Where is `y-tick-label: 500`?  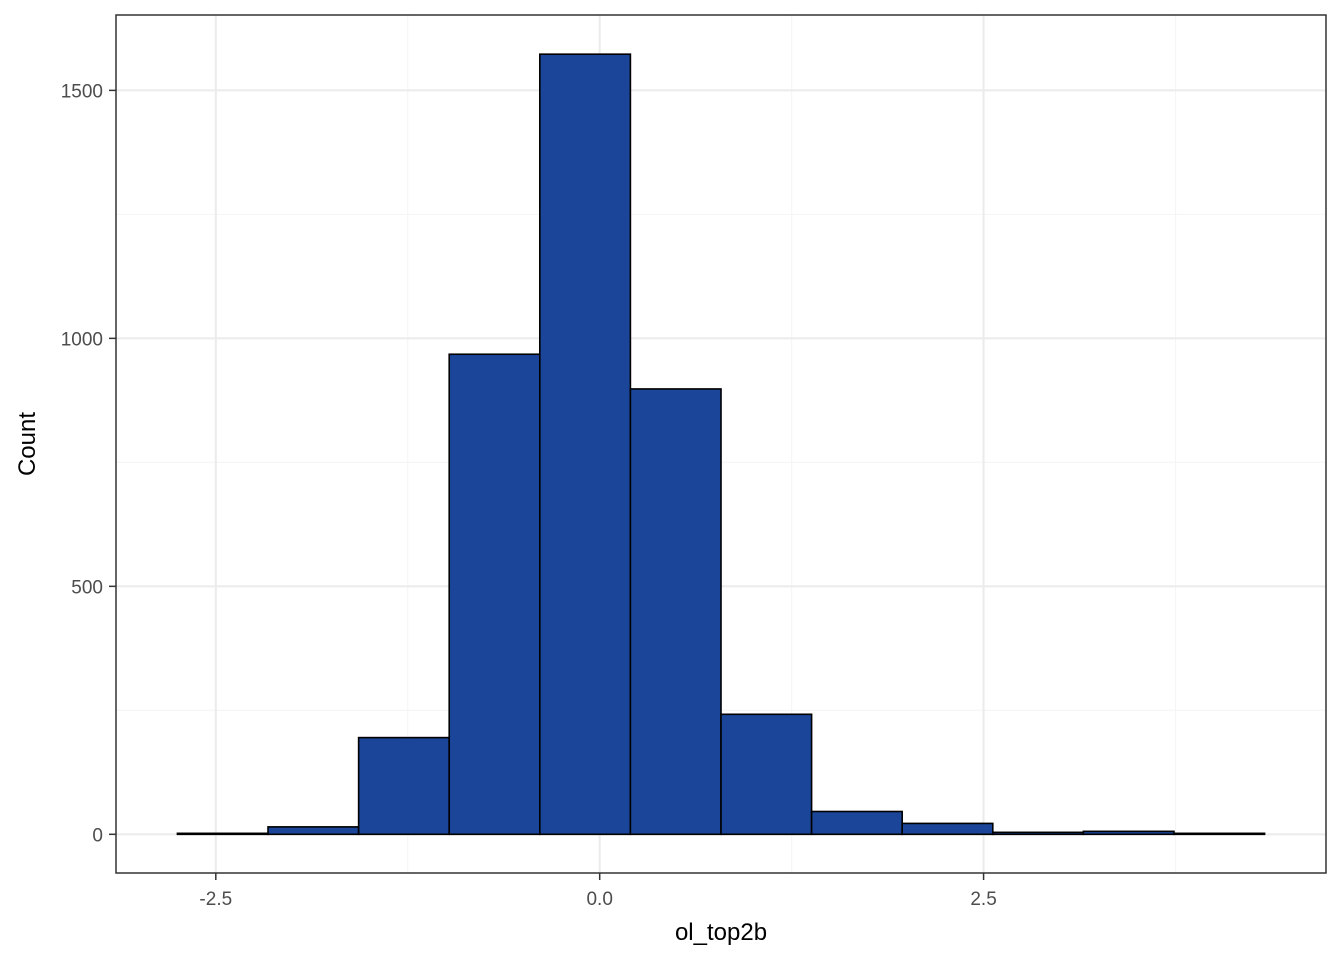
y-tick-label: 500 is located at coordinates (87, 587).